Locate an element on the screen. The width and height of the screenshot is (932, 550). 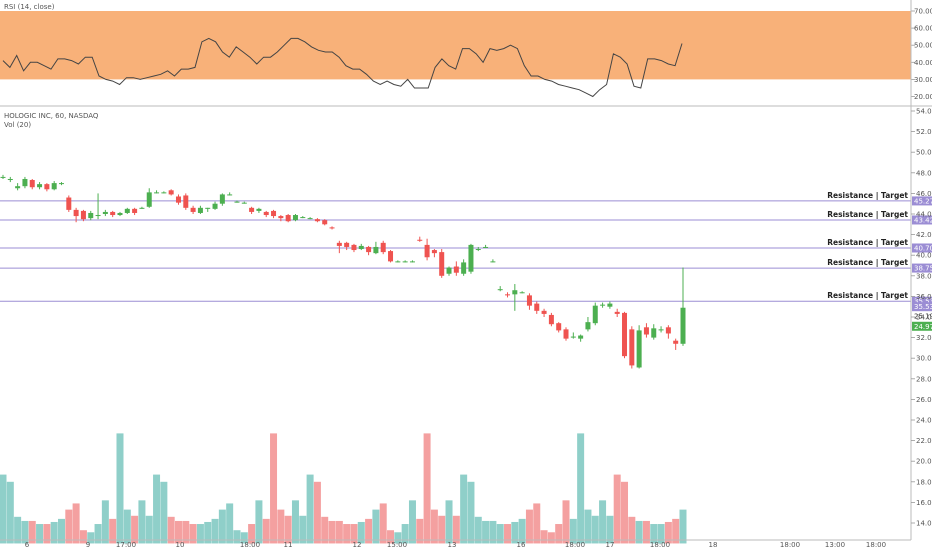
resistance-price-label: 40.70 is located at coordinates (923, 248).